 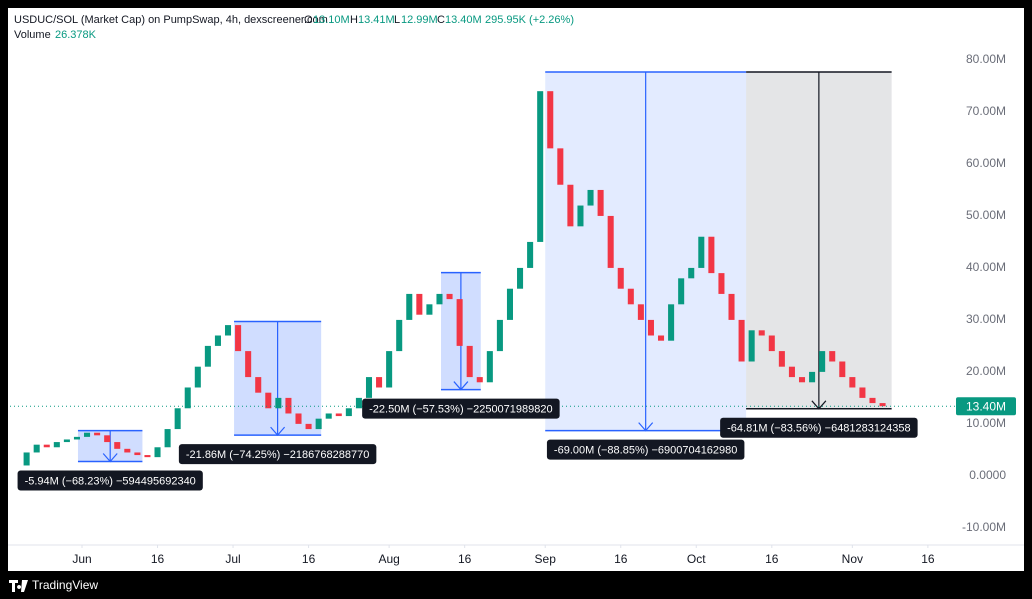 I want to click on y-tick-label: 40.00M, so click(x=986, y=267).